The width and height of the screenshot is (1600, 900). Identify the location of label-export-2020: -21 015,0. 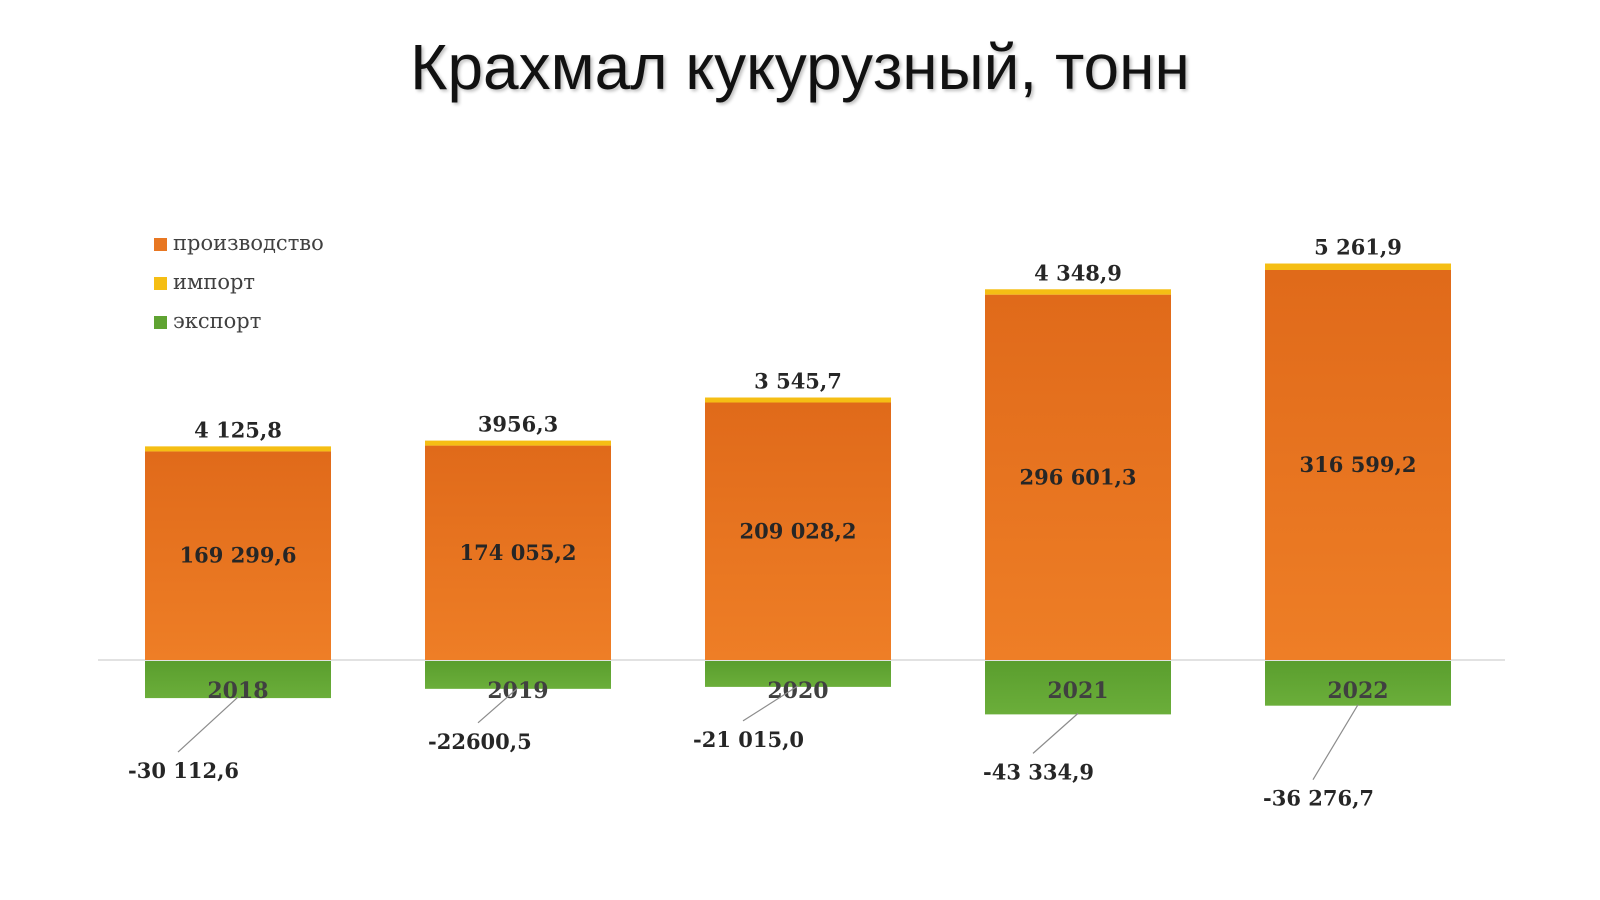
(748, 739).